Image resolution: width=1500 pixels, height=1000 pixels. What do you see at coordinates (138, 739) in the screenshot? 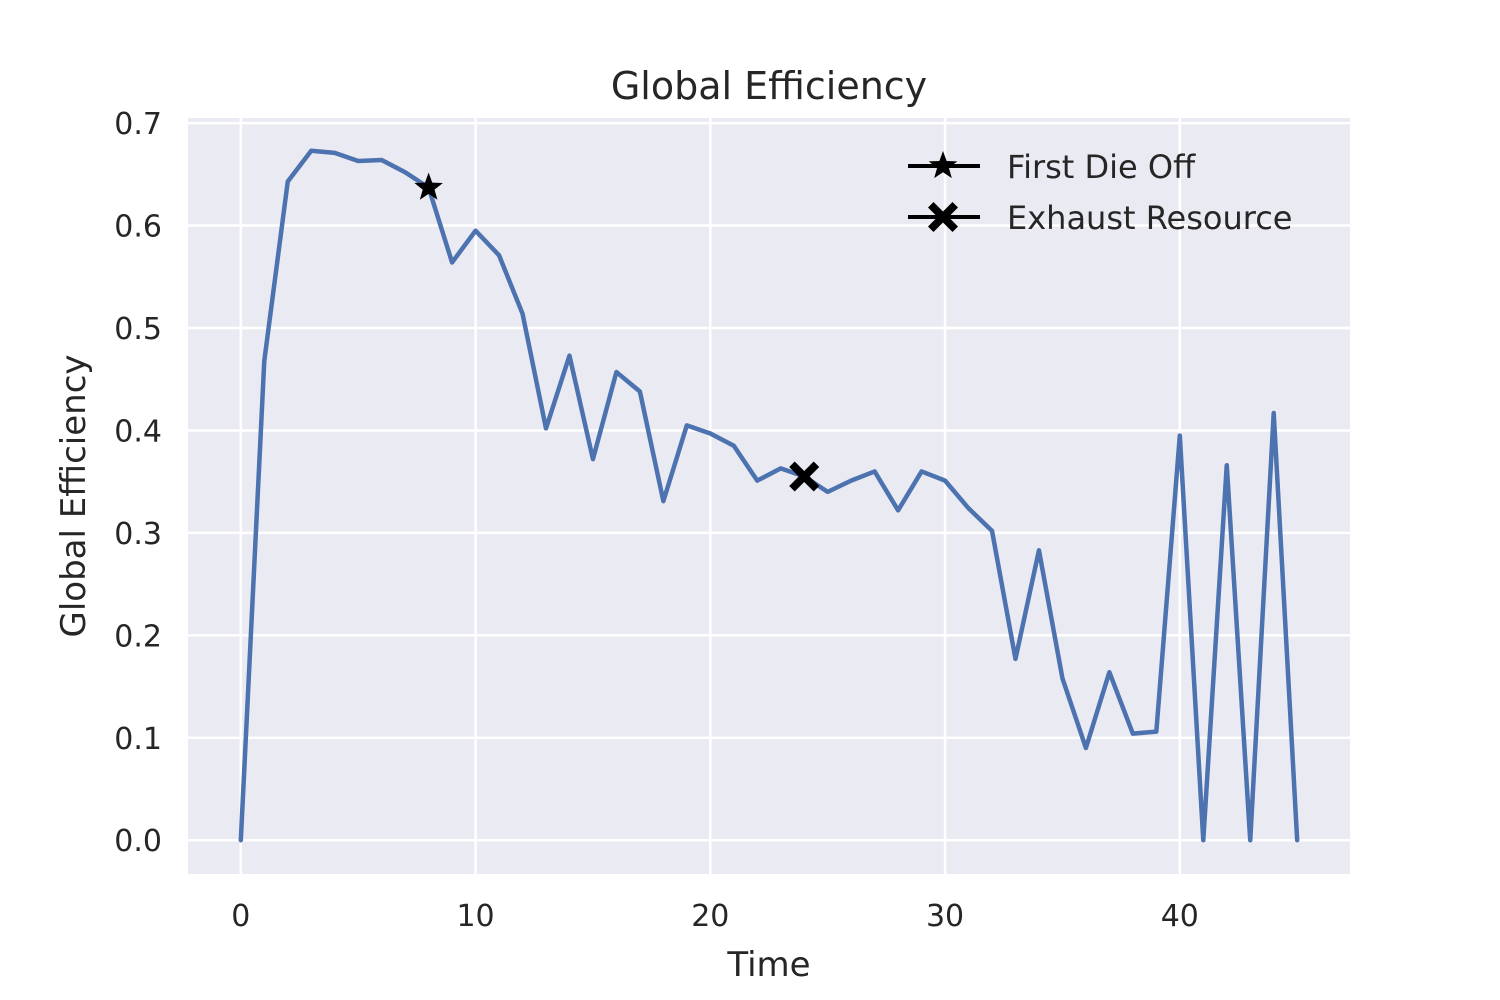
I see `y-tick-label: 0.1` at bounding box center [138, 739].